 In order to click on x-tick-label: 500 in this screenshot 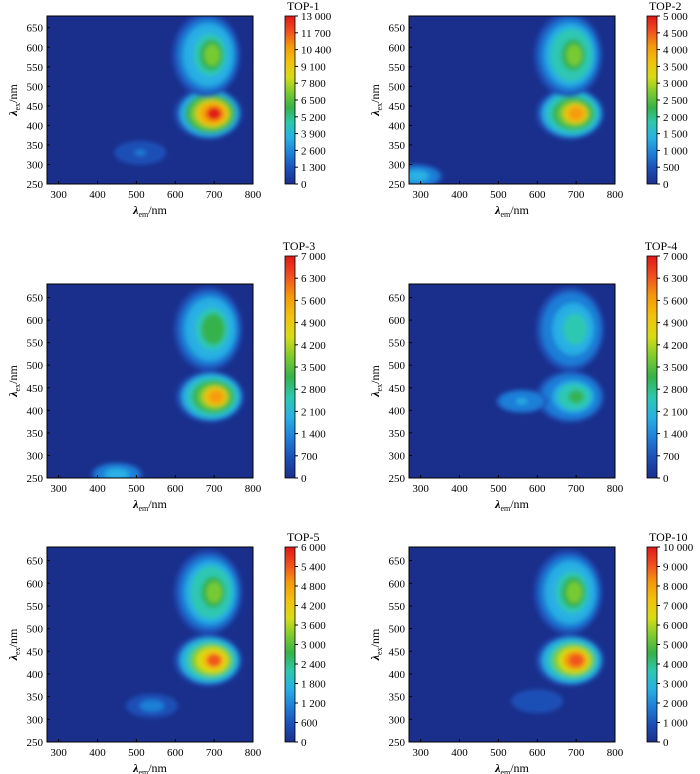, I will do `click(498, 753)`.